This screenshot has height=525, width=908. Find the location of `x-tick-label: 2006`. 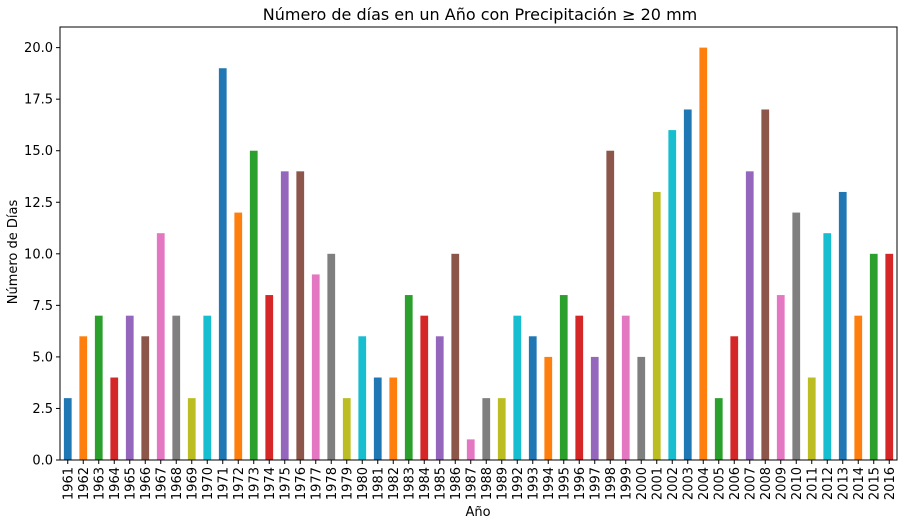

x-tick-label: 2006 is located at coordinates (735, 483).